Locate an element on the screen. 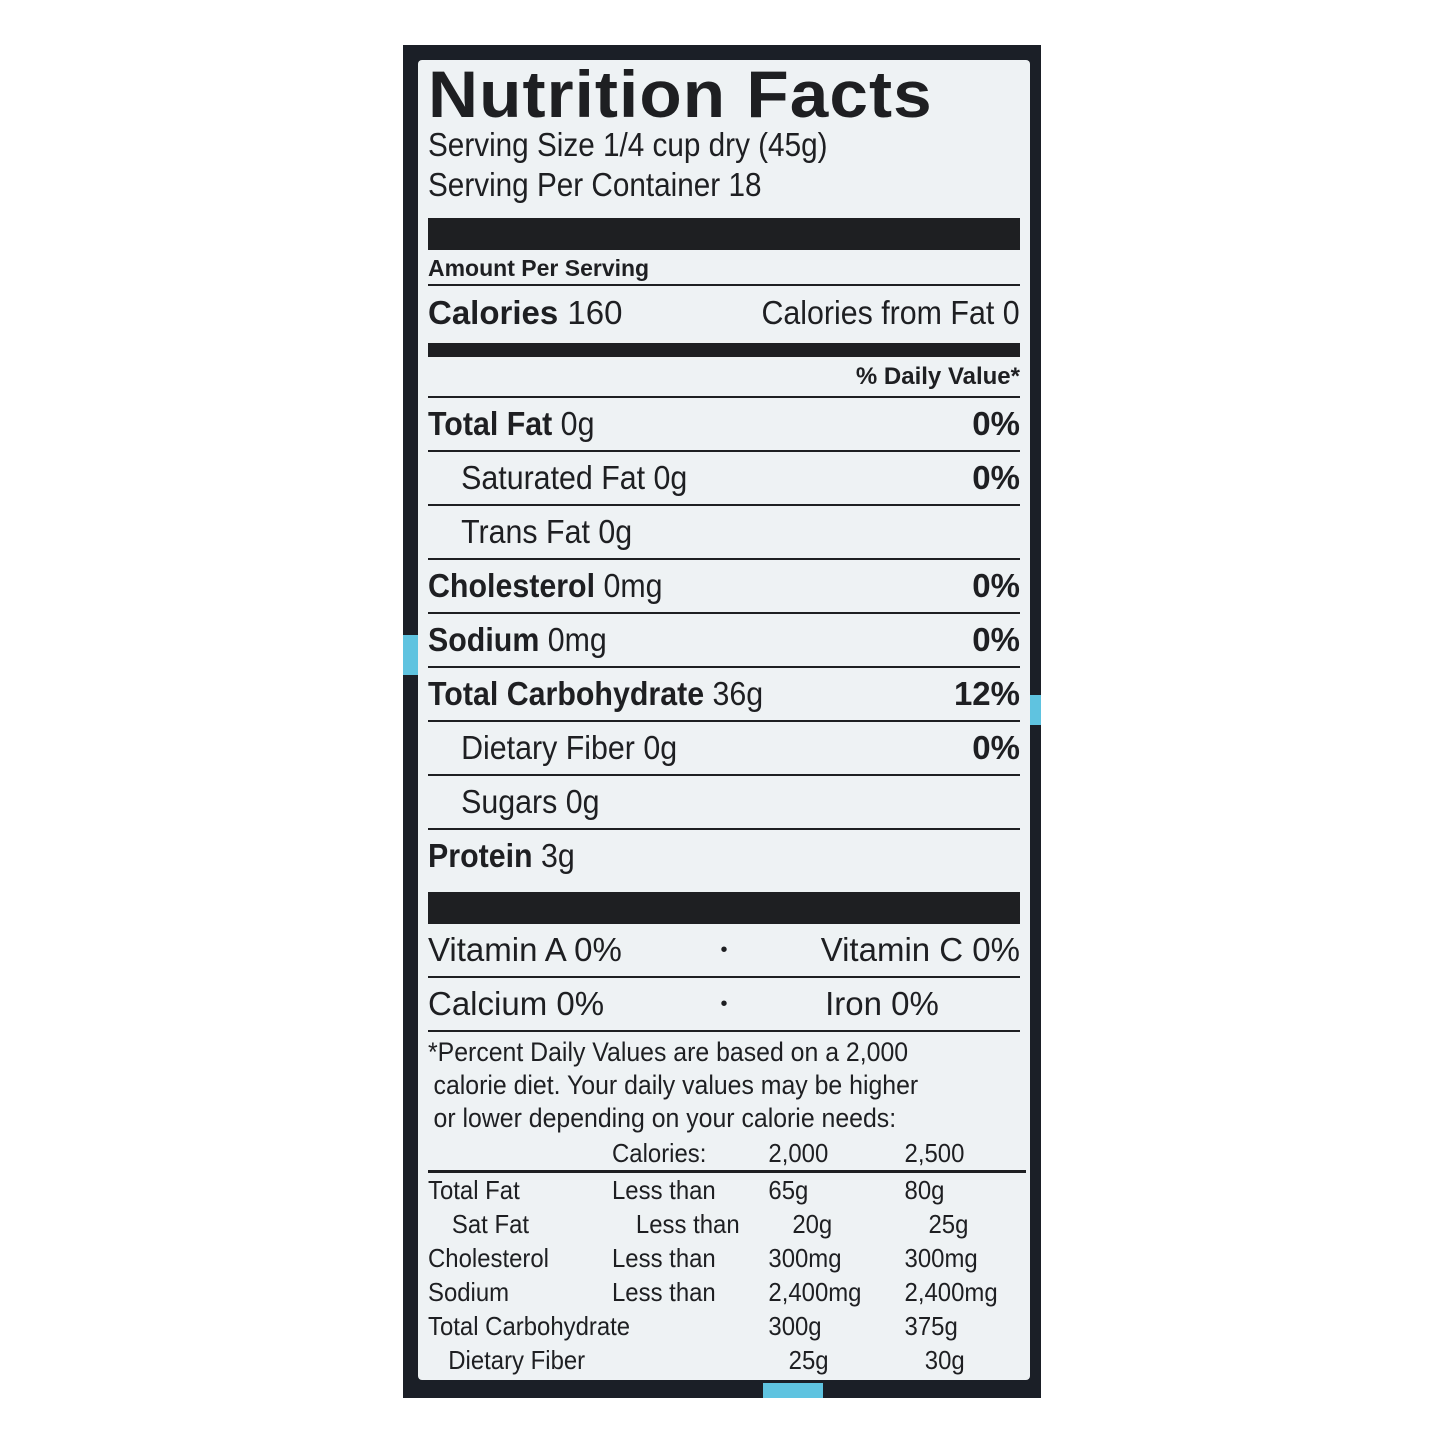 This screenshot has width=1445, height=1445. table-cell: 20g is located at coordinates (812, 1223).